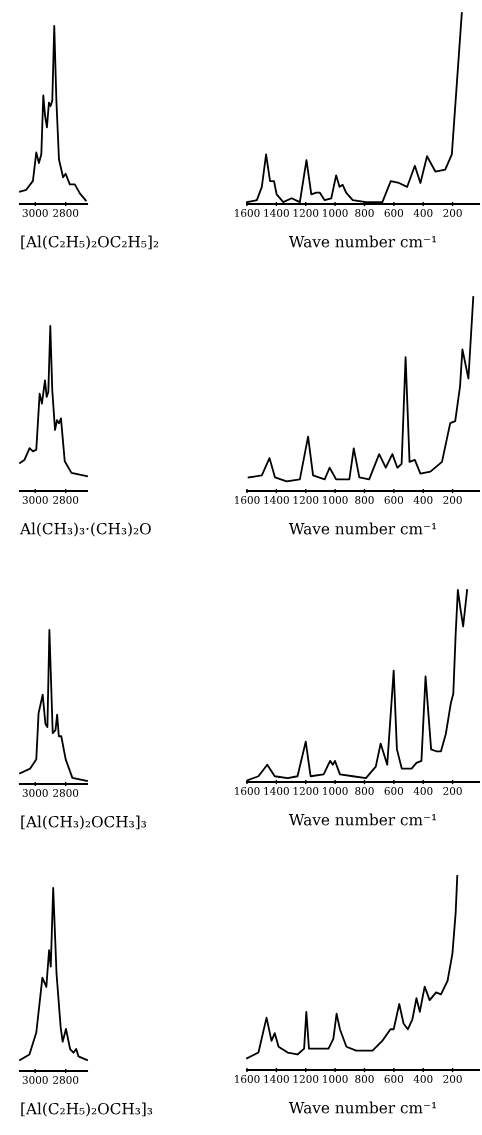  I want to click on x-axis-title: Al(CH₃)₃·(CH₃)₂O, so click(85, 529).